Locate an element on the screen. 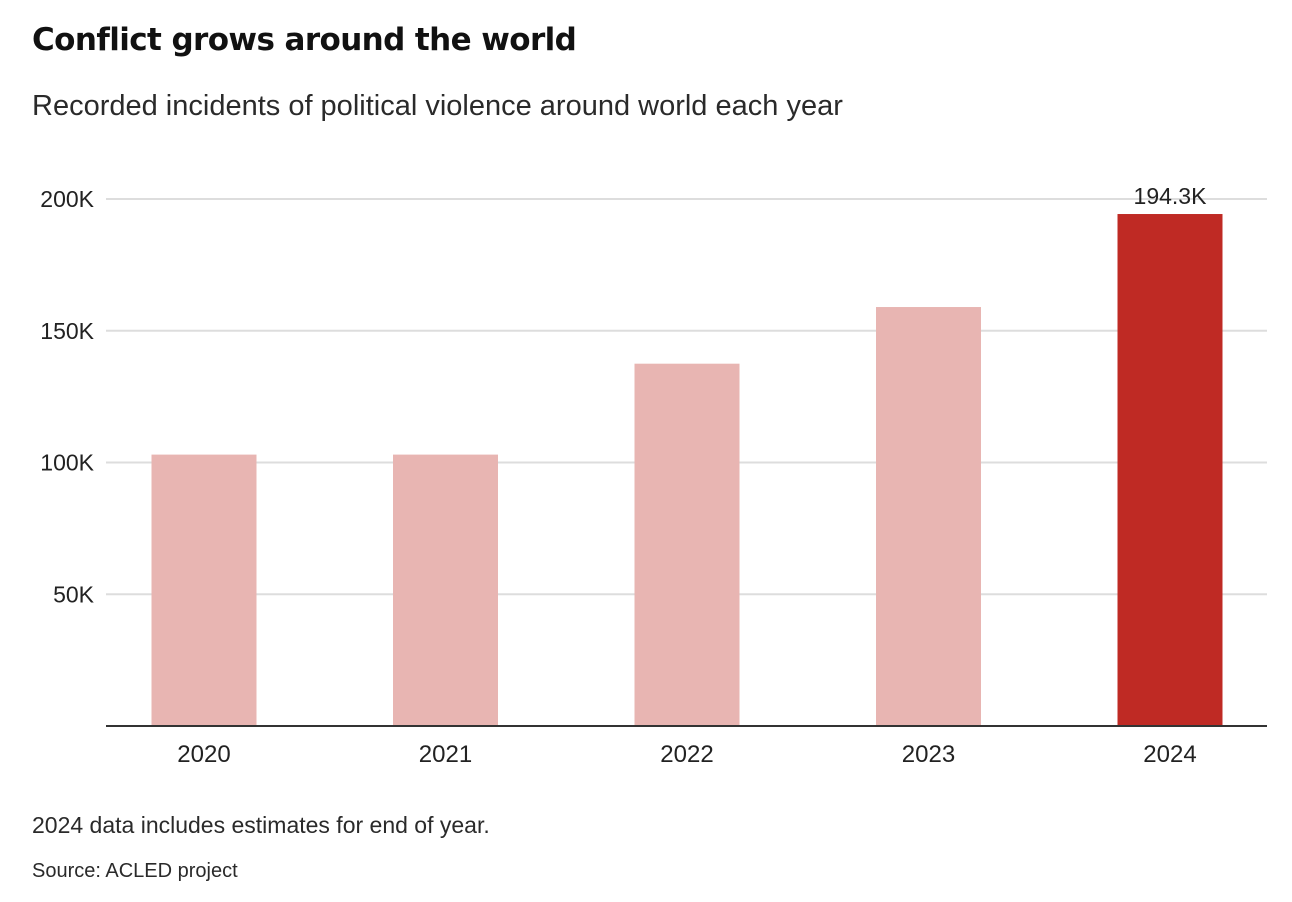  y-tick-label: 150K is located at coordinates (67, 331).